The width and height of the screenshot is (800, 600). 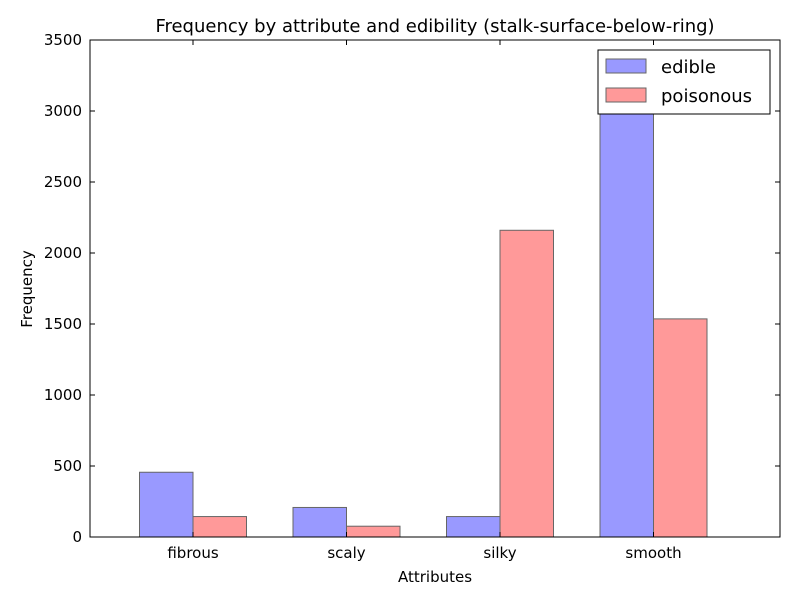 What do you see at coordinates (67, 466) in the screenshot?
I see `y-tick-label-500: 500` at bounding box center [67, 466].